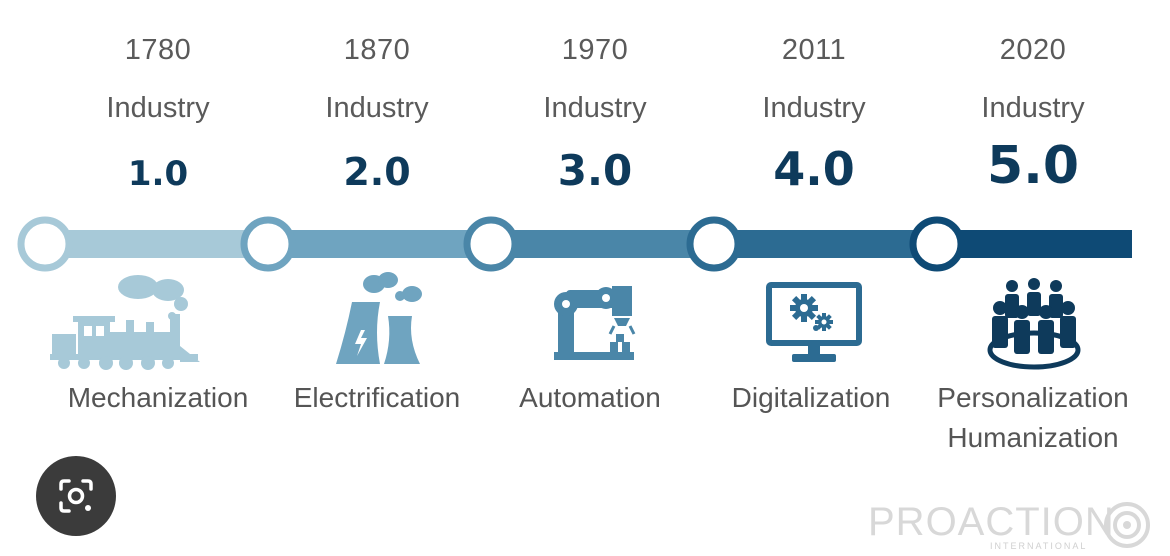 The height and width of the screenshot is (556, 1170). I want to click on stage-version: 1.0, so click(158, 174).